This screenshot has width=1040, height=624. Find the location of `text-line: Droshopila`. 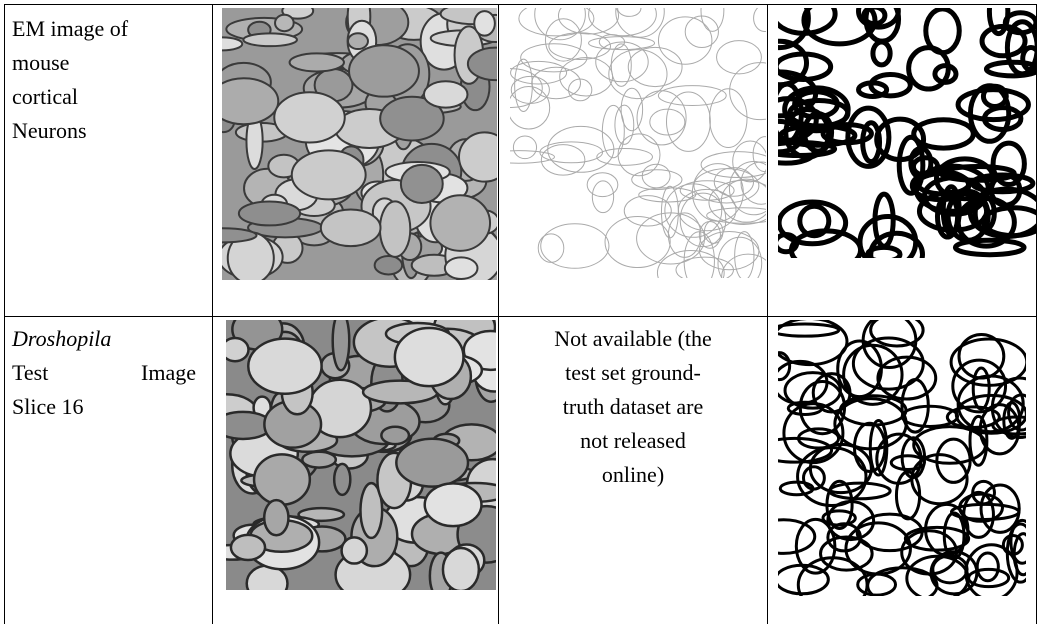

text-line: Droshopila is located at coordinates (62, 338).